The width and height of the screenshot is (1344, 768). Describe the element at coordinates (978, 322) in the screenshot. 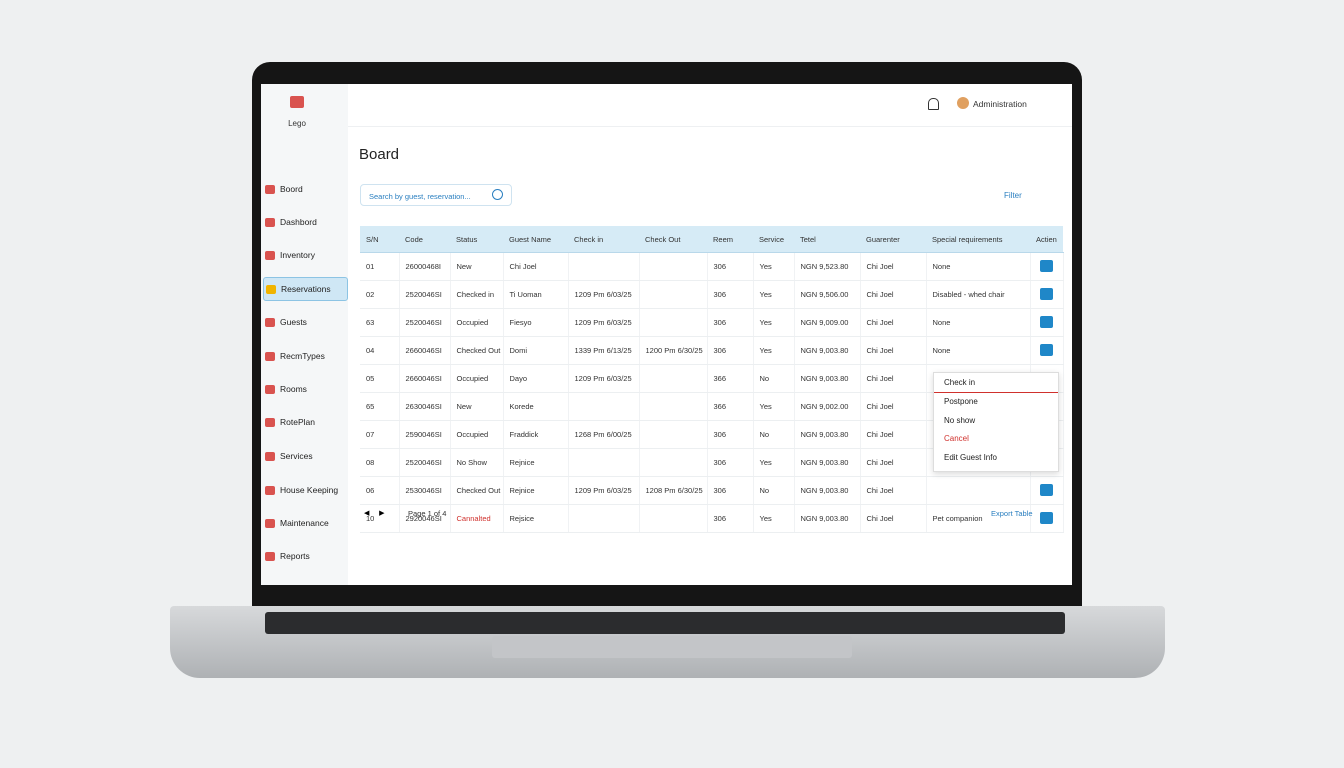

I see `table-cell: None` at that location.